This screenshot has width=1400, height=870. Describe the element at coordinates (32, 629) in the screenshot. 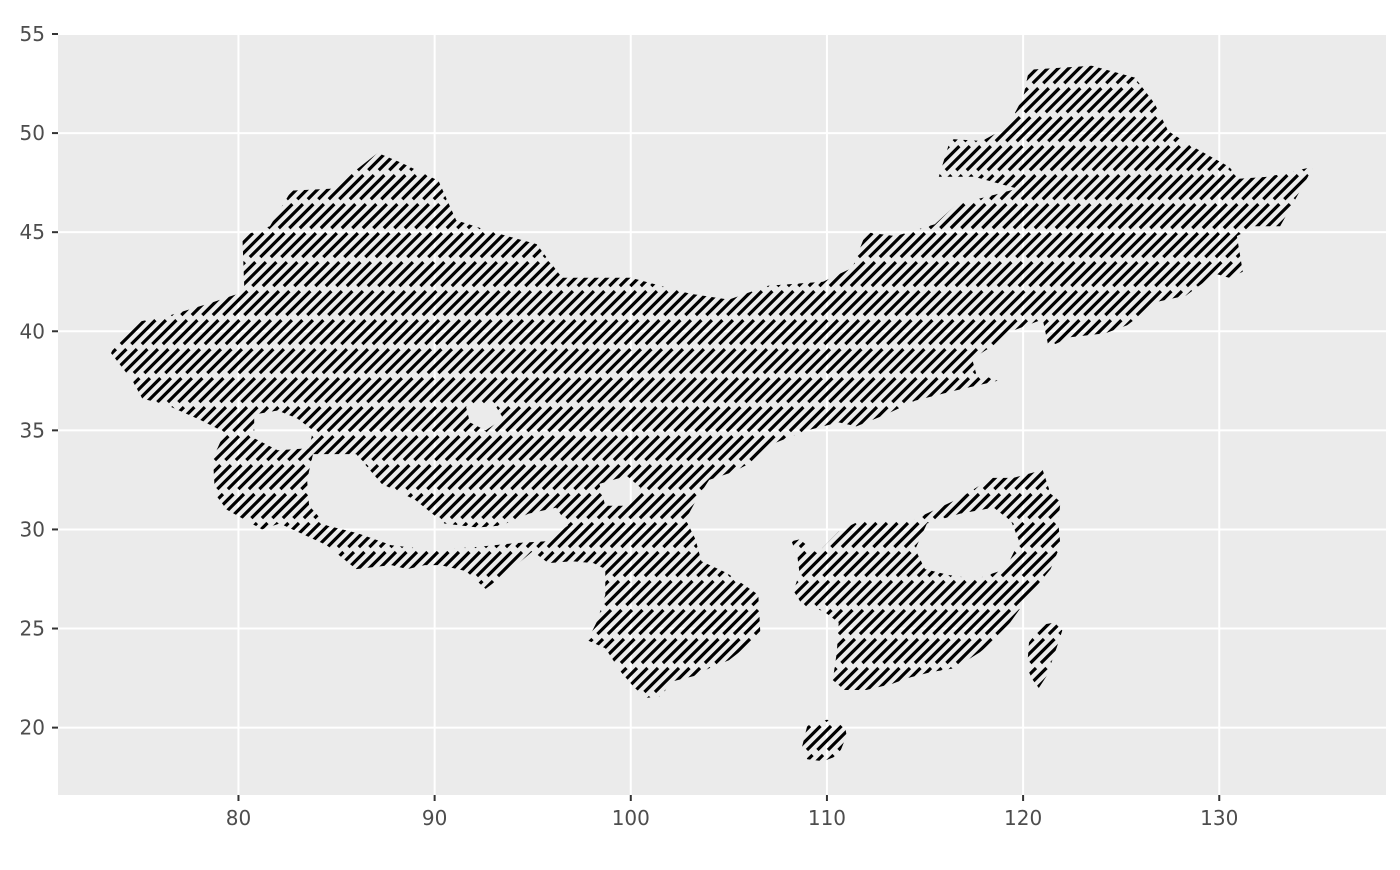

I see `y-tick-label: 25` at that location.